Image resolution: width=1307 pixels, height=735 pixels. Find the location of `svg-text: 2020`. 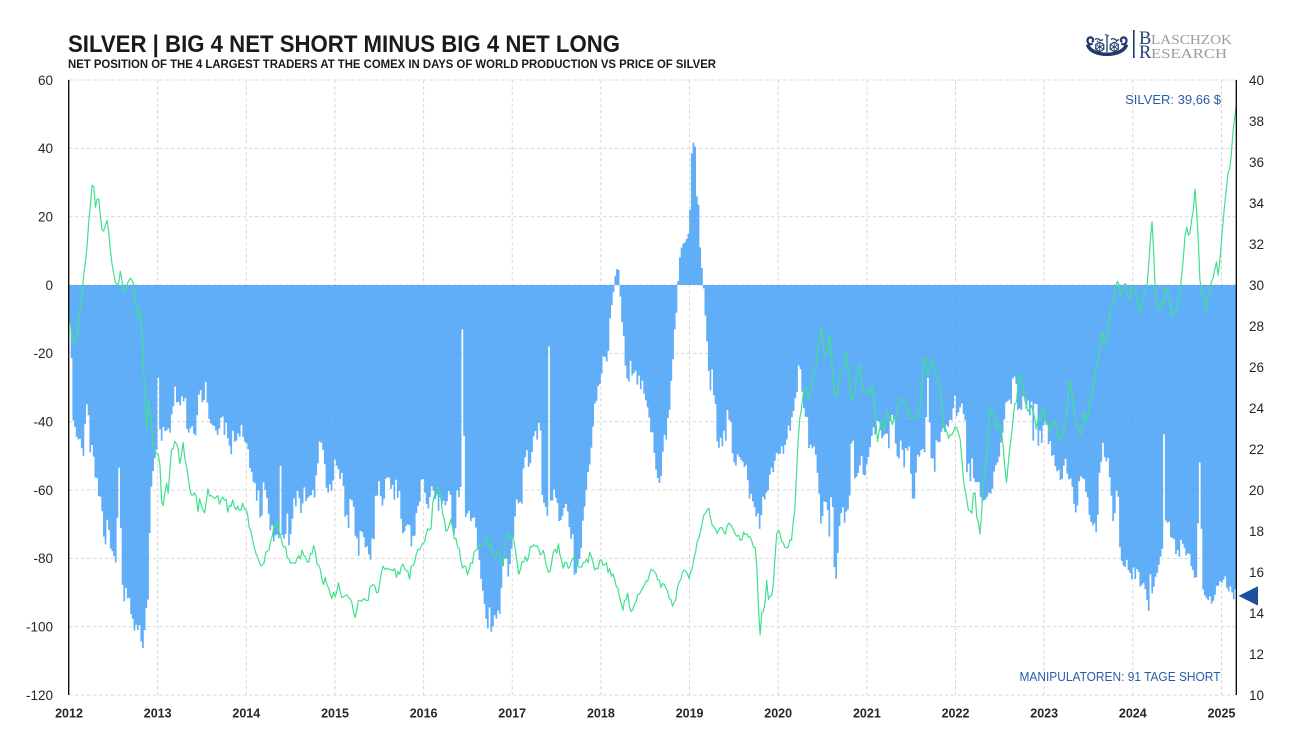

svg-text: 2020 is located at coordinates (778, 714).